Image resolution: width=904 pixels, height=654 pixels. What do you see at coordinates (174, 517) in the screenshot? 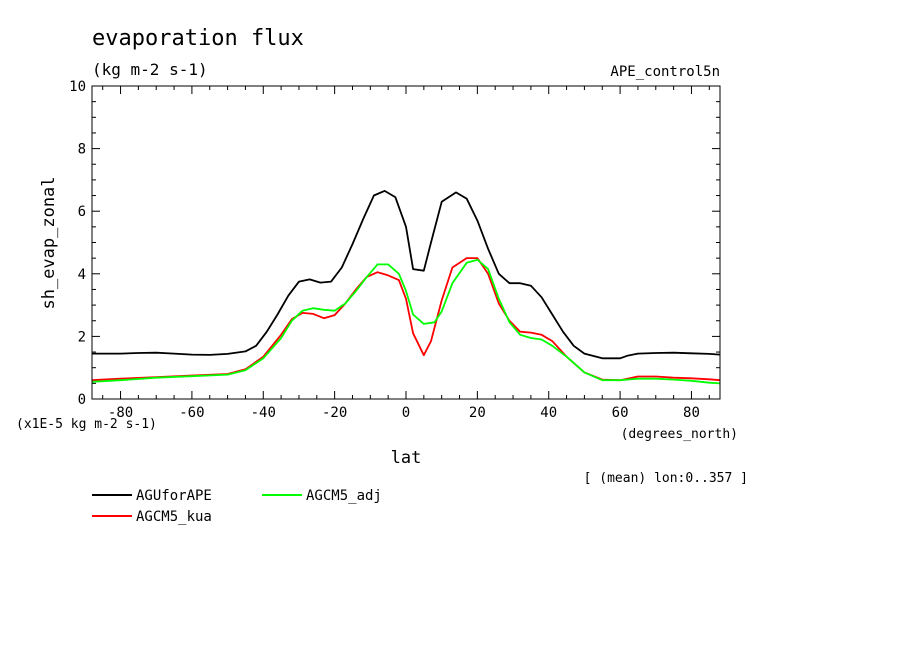
I see `legend-label-agcm5-kua: AGCM5_kua` at bounding box center [174, 517].